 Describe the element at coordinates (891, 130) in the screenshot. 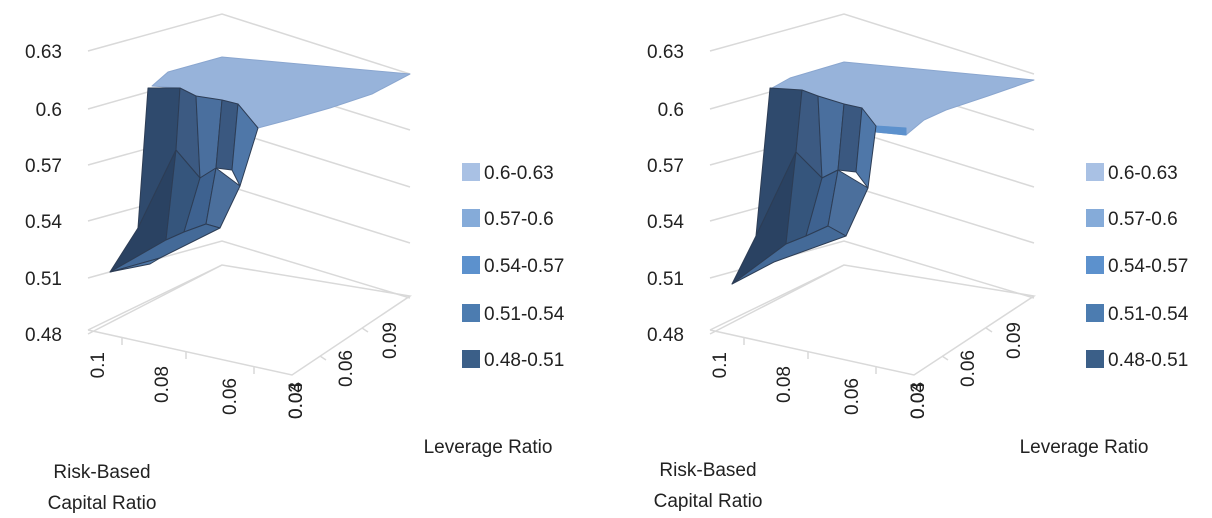

I see `surface-plateau-edge` at that location.